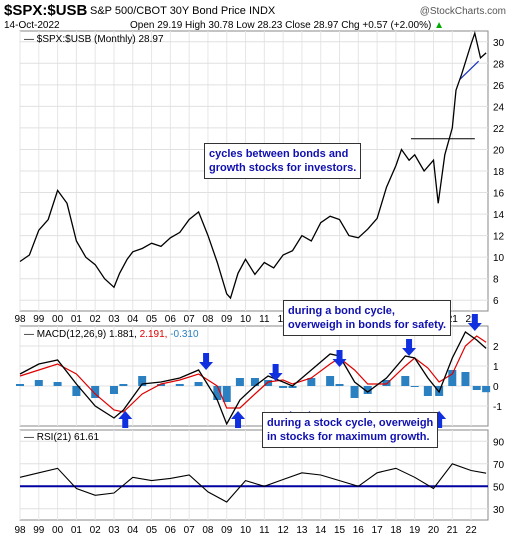 This screenshot has height=540, width=520. Describe the element at coordinates (499, 237) in the screenshot. I see `price-axis-tick-label: 12` at that location.